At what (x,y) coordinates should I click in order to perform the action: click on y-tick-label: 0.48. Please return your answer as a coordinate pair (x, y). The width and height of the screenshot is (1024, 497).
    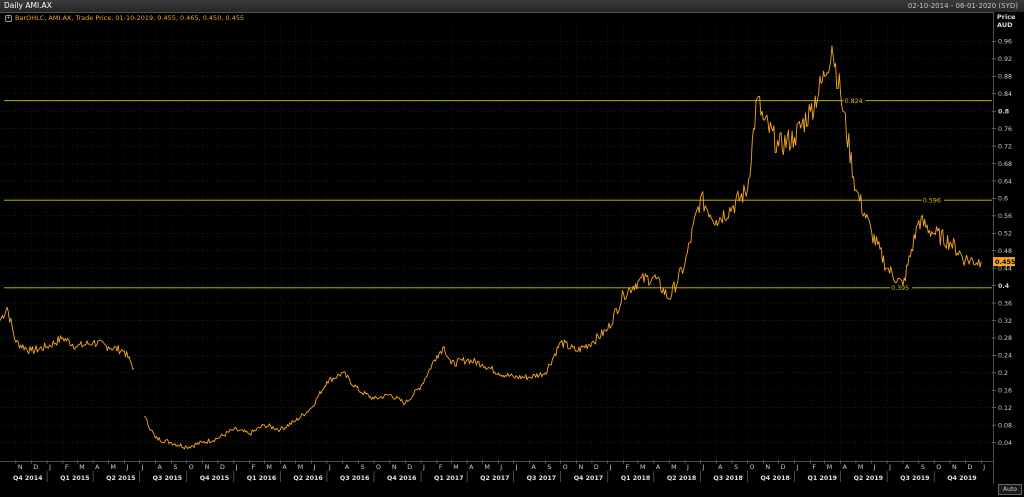
    Looking at the image, I should click on (1005, 251).